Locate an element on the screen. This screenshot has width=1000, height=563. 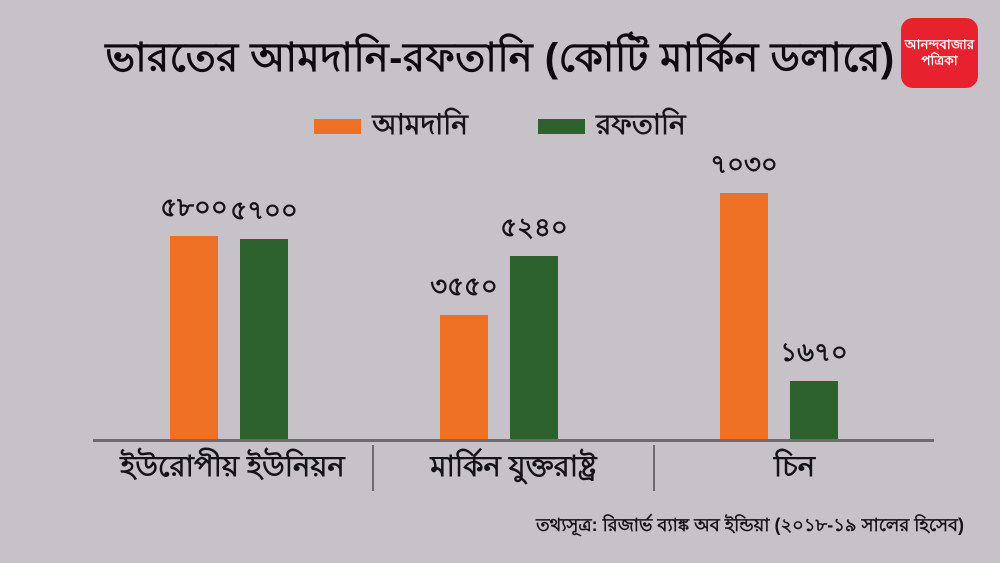
legend-item-exports: রফতানি is located at coordinates (612, 126).